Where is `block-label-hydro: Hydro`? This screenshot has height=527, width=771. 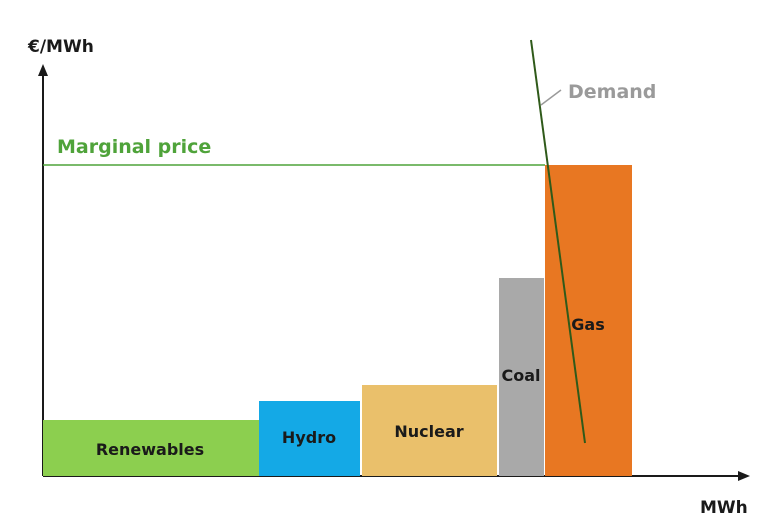
block-label-hydro: Hydro is located at coordinates (309, 437).